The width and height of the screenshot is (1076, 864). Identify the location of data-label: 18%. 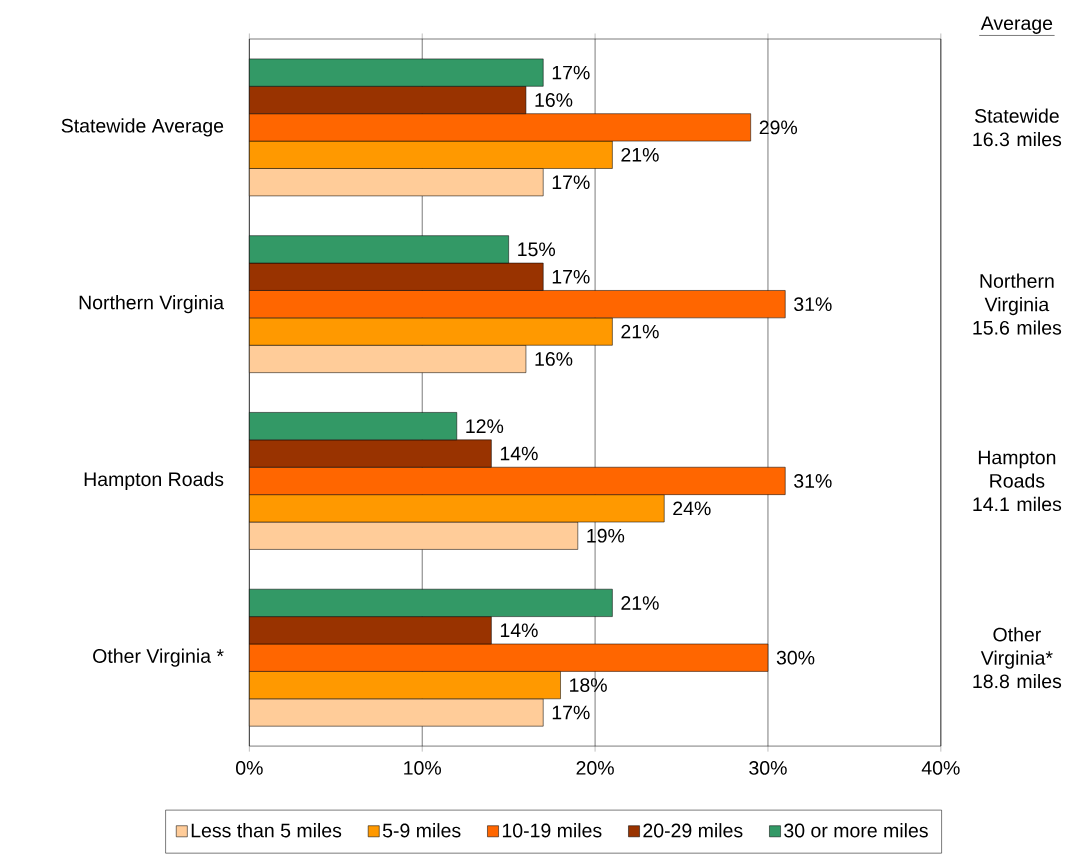
(588, 685).